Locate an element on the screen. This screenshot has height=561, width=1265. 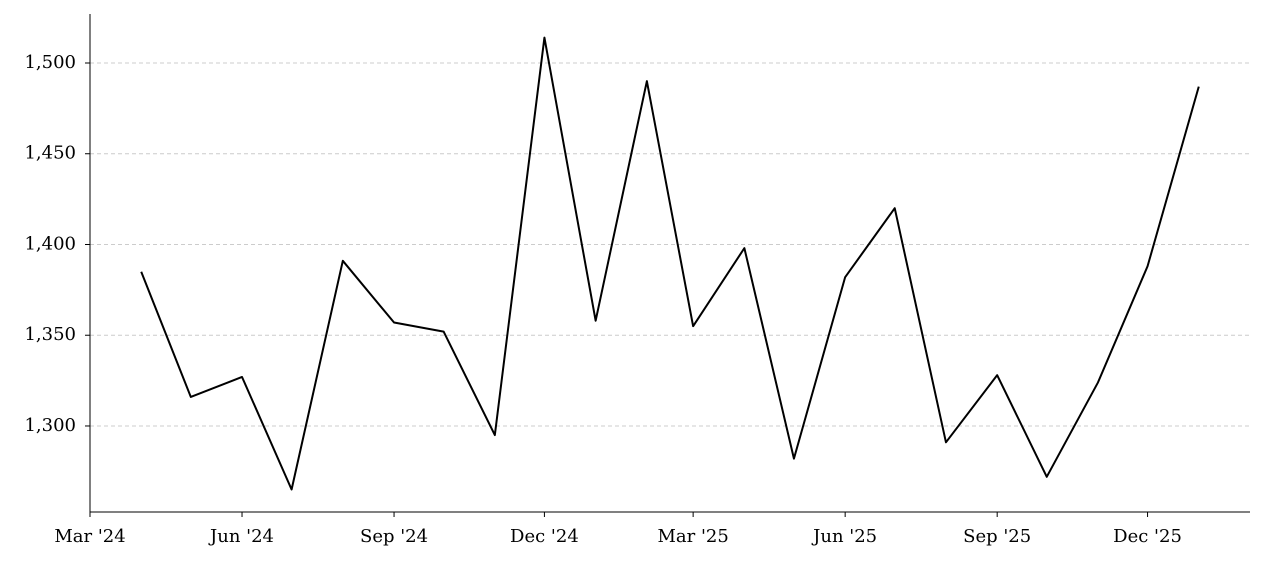
y-tick-label: 1,450 is located at coordinates (50, 153).